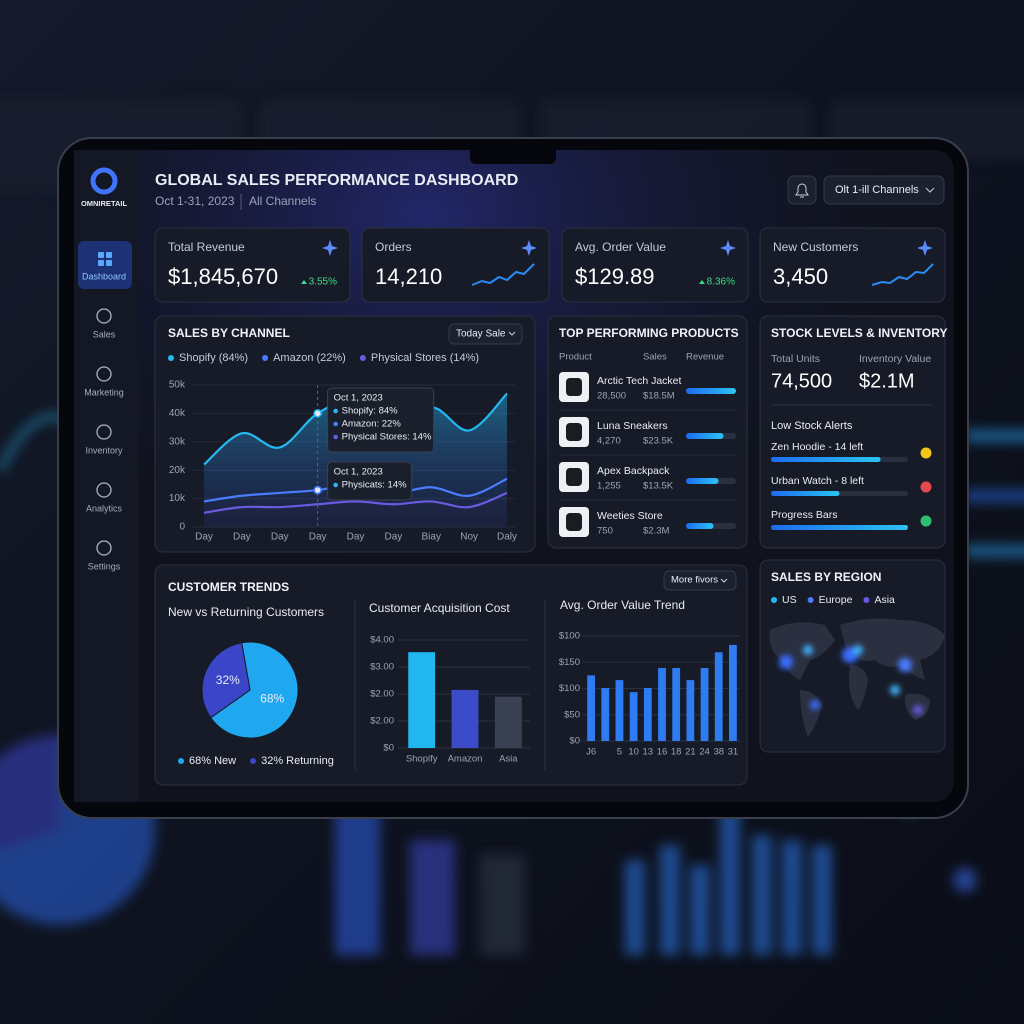 The height and width of the screenshot is (1024, 1024). What do you see at coordinates (485, 334) in the screenshot?
I see `chart-filter` at bounding box center [485, 334].